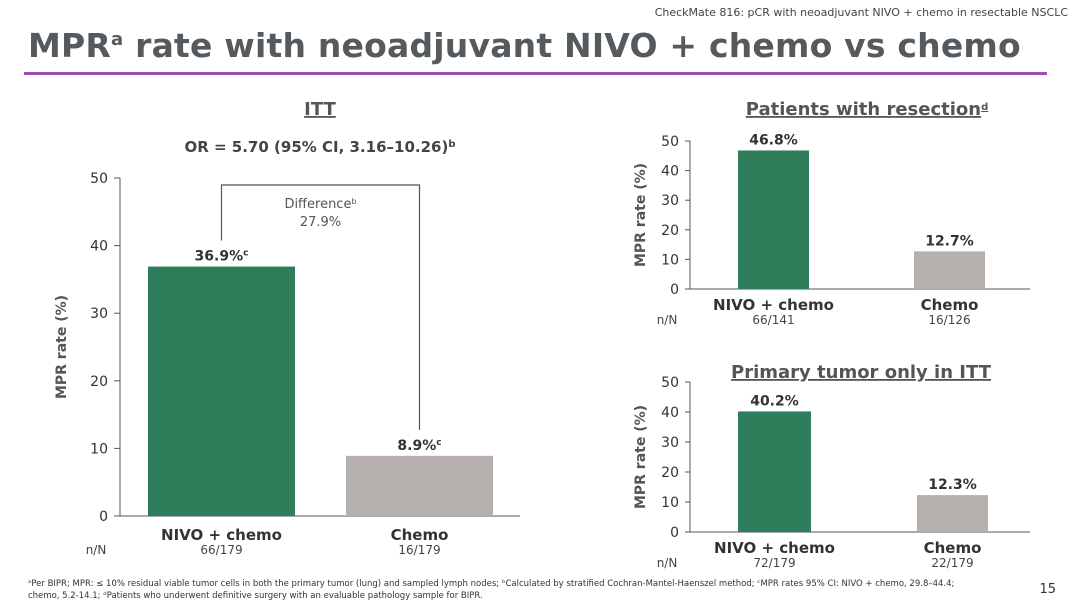 The width and height of the screenshot is (1080, 612). What do you see at coordinates (99, 247) in the screenshot?
I see `itt-y-tick-label: 40` at bounding box center [99, 247].